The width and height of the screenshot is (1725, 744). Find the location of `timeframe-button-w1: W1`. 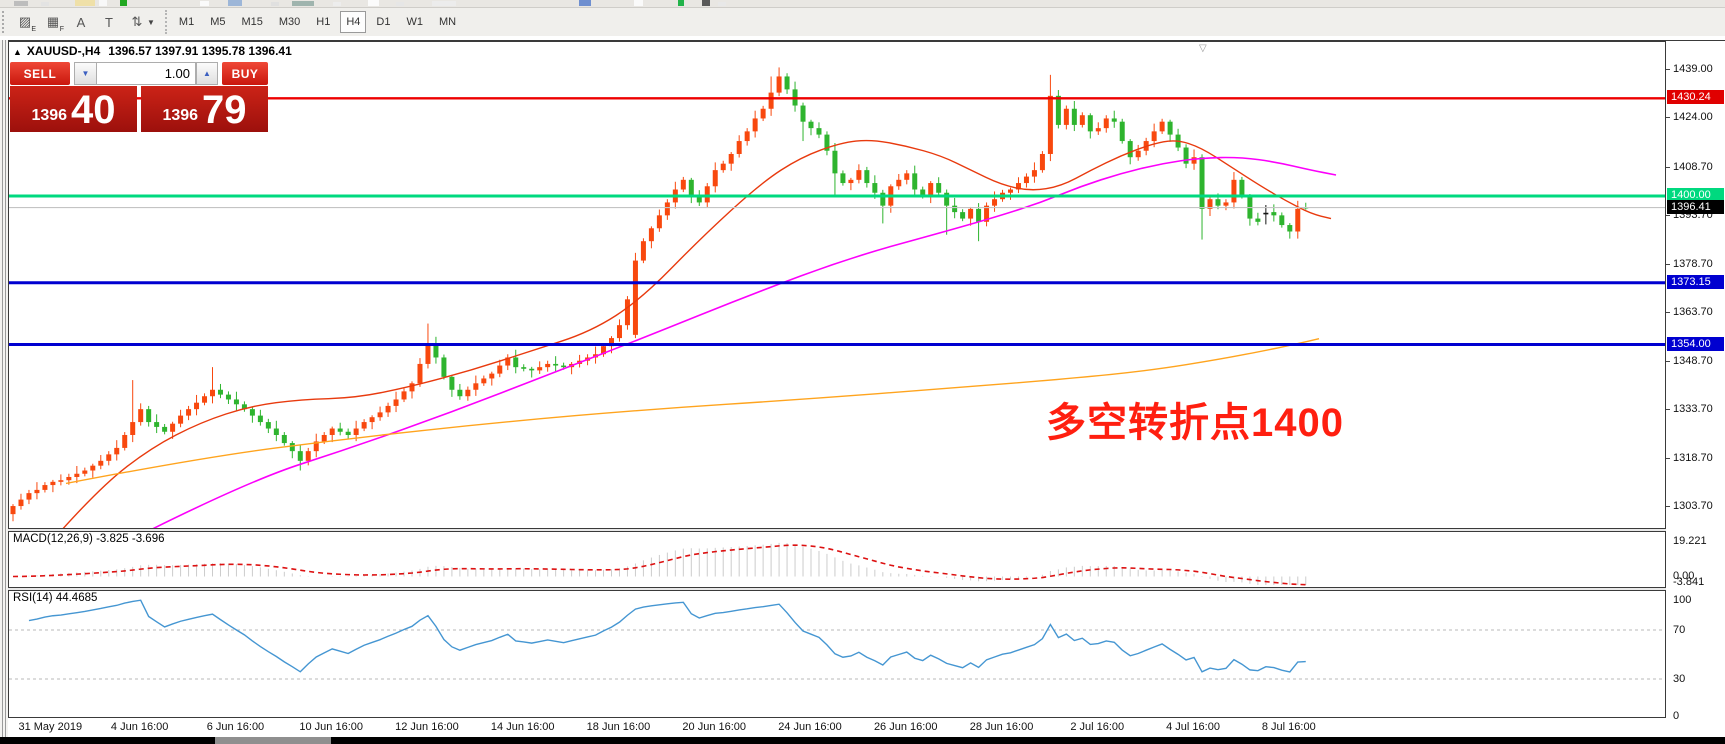

timeframe-button-w1: W1 is located at coordinates (414, 22).